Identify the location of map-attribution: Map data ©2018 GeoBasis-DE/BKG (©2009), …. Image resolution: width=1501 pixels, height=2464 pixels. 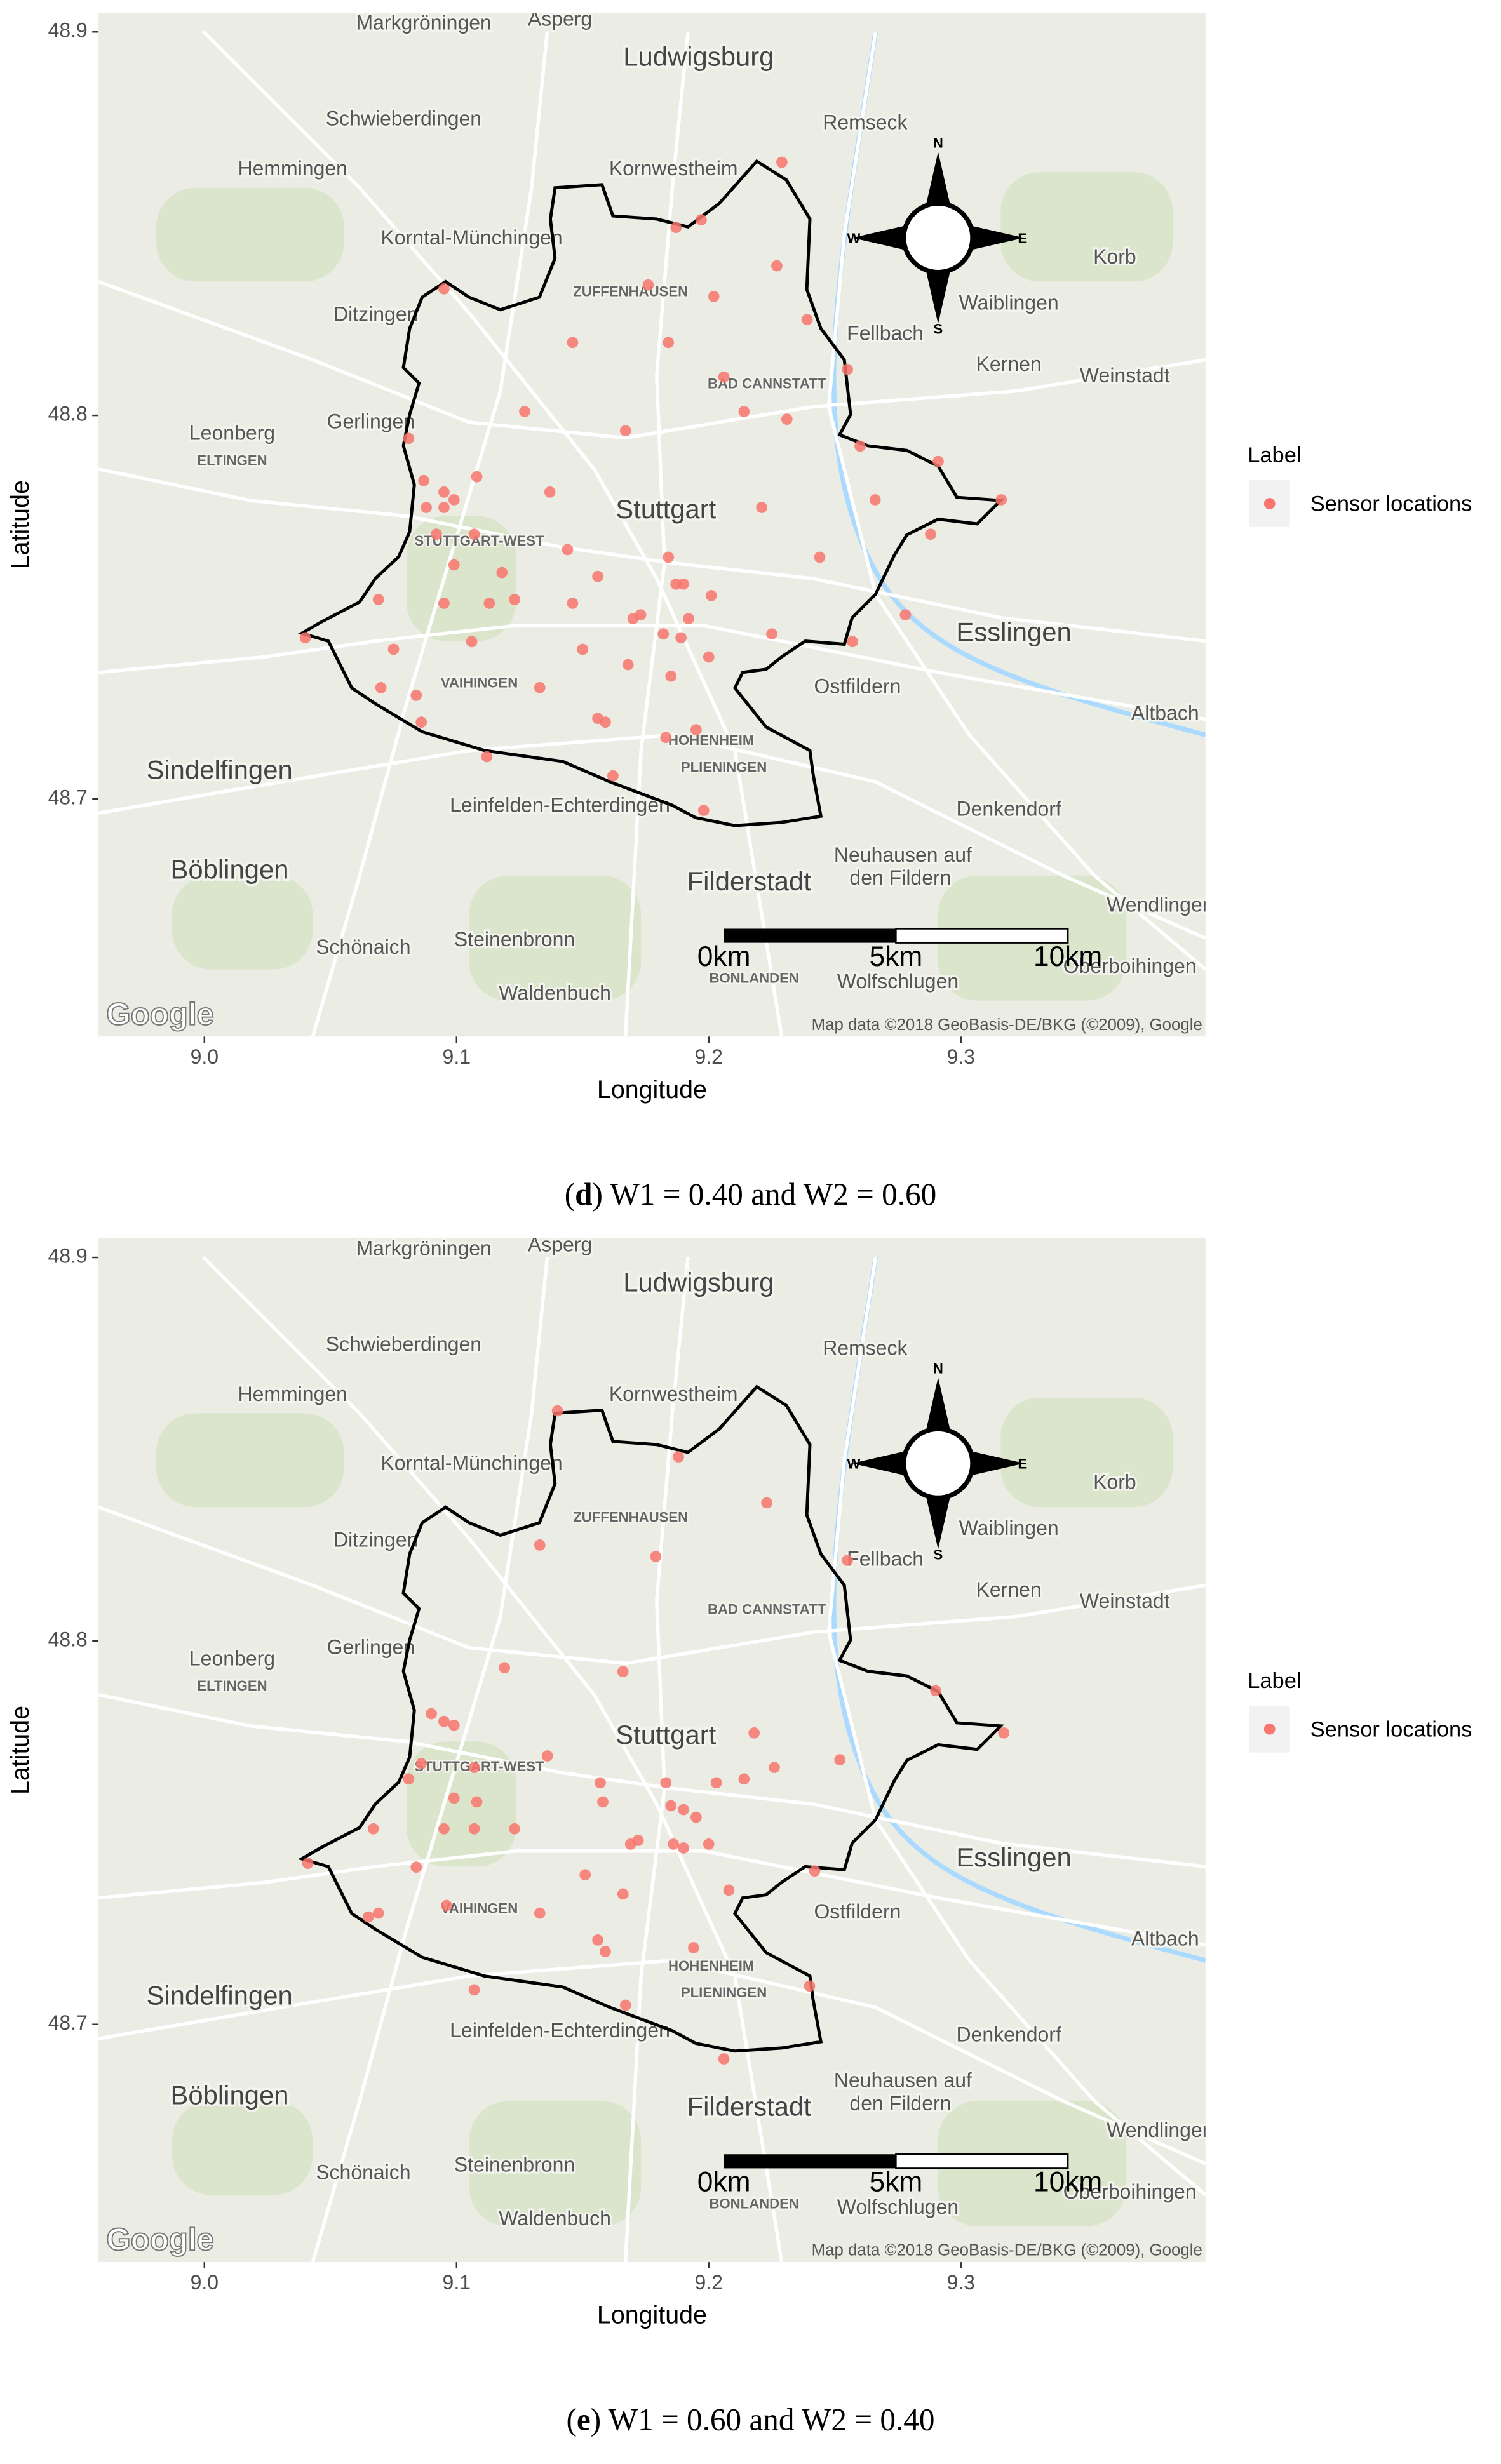
(1007, 1025).